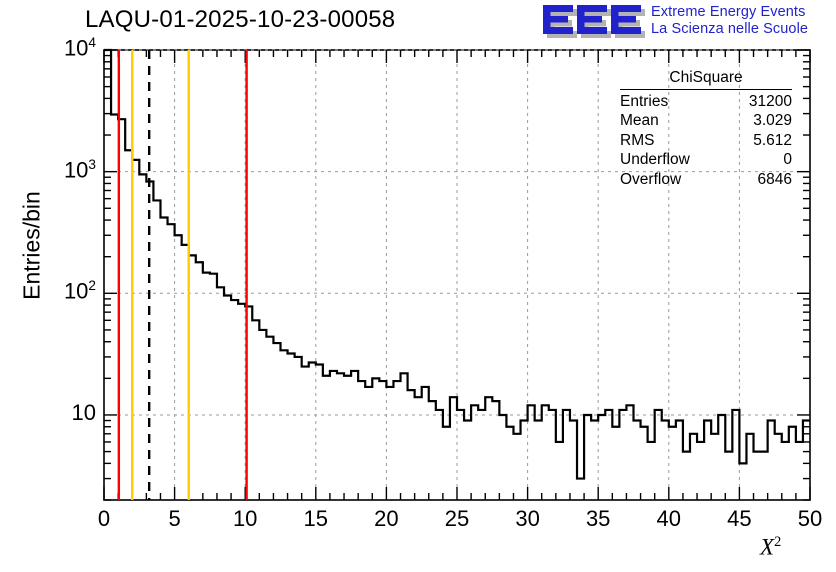 This screenshot has height=572, width=836. What do you see at coordinates (771, 547) in the screenshot?
I see `x-axis-title: X2` at bounding box center [771, 547].